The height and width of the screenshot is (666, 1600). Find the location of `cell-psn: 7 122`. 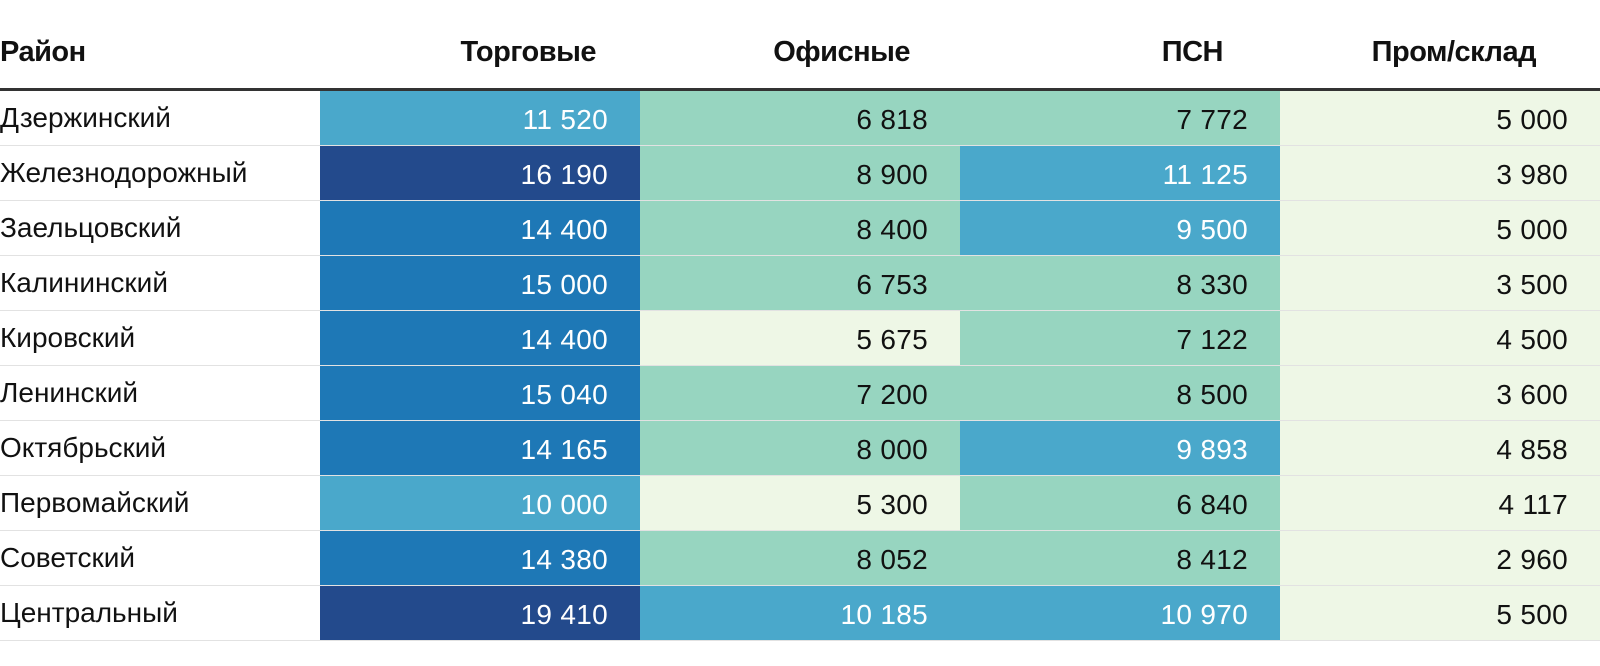

cell-psn: 7 122 is located at coordinates (1120, 338).